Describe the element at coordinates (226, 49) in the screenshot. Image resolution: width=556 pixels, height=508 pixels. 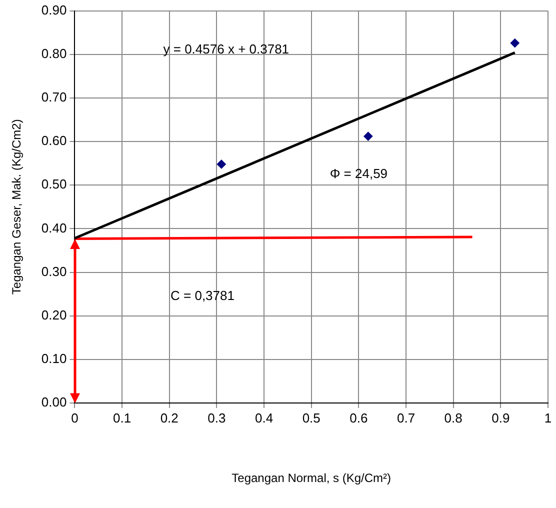
I see `annotation: y = 0.4576 x + 0.3781` at that location.